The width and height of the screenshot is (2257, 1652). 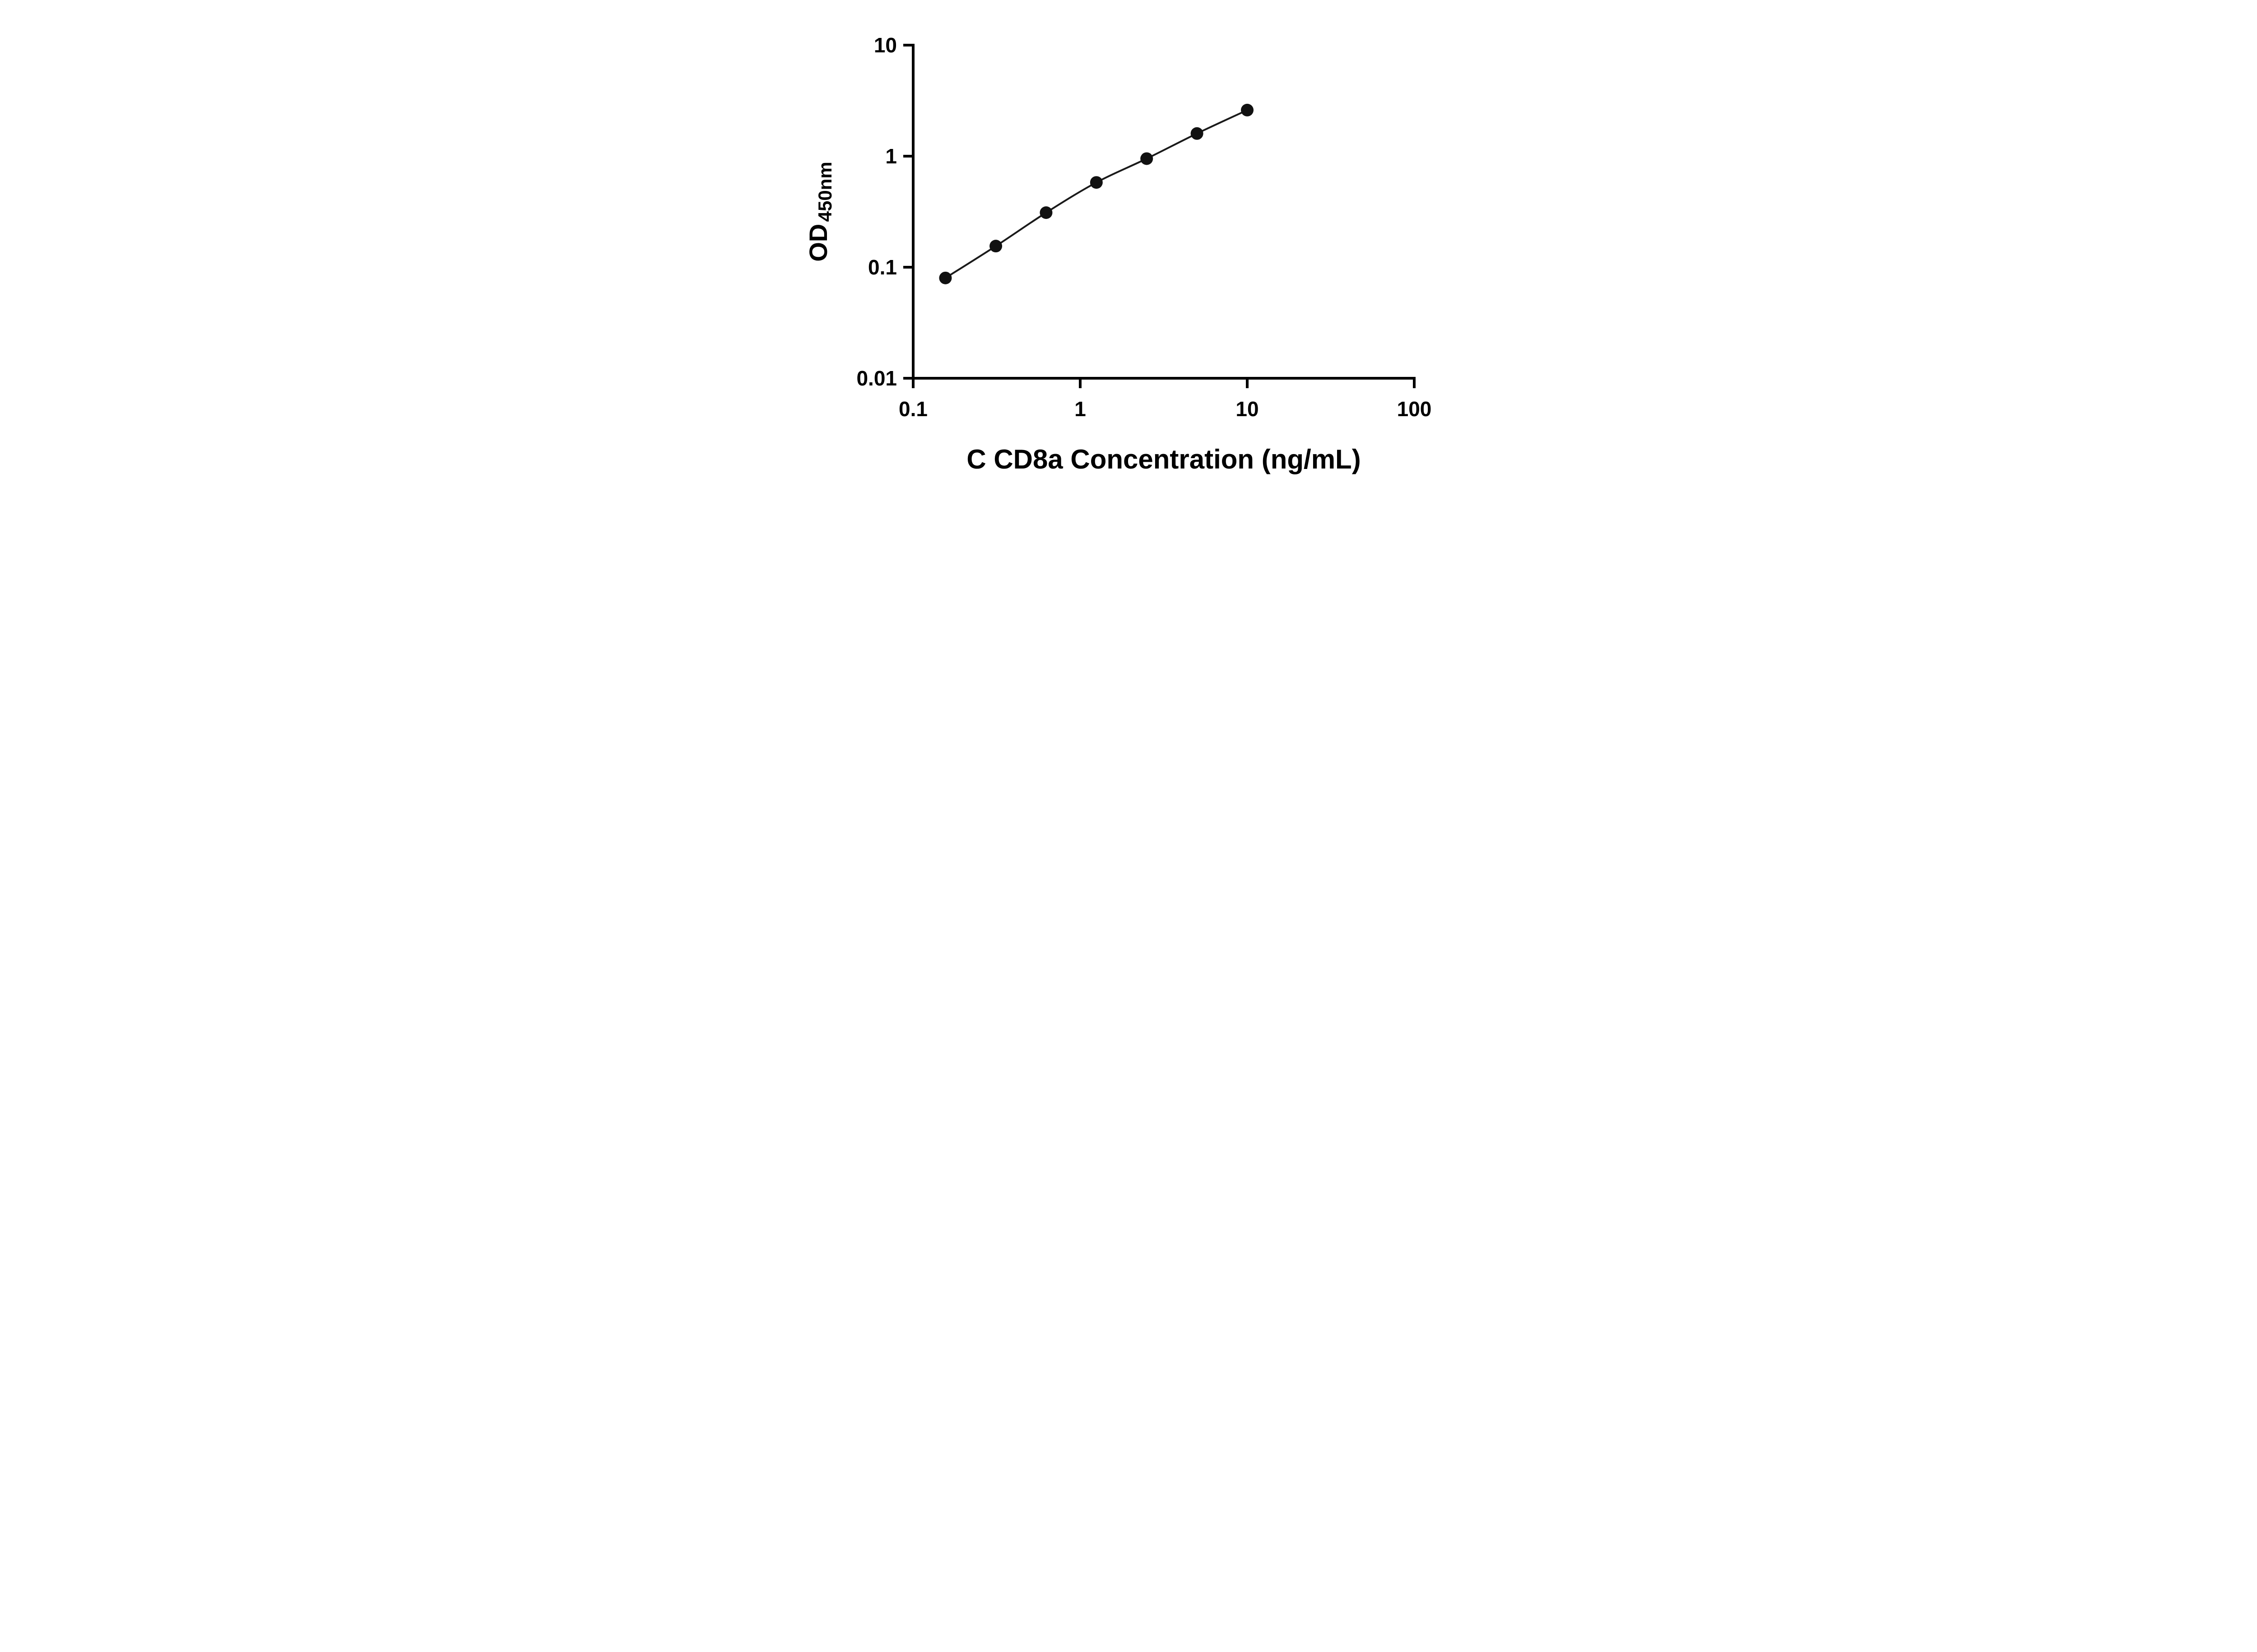 I want to click on y-tick-label: 0.1, so click(x=883, y=267).